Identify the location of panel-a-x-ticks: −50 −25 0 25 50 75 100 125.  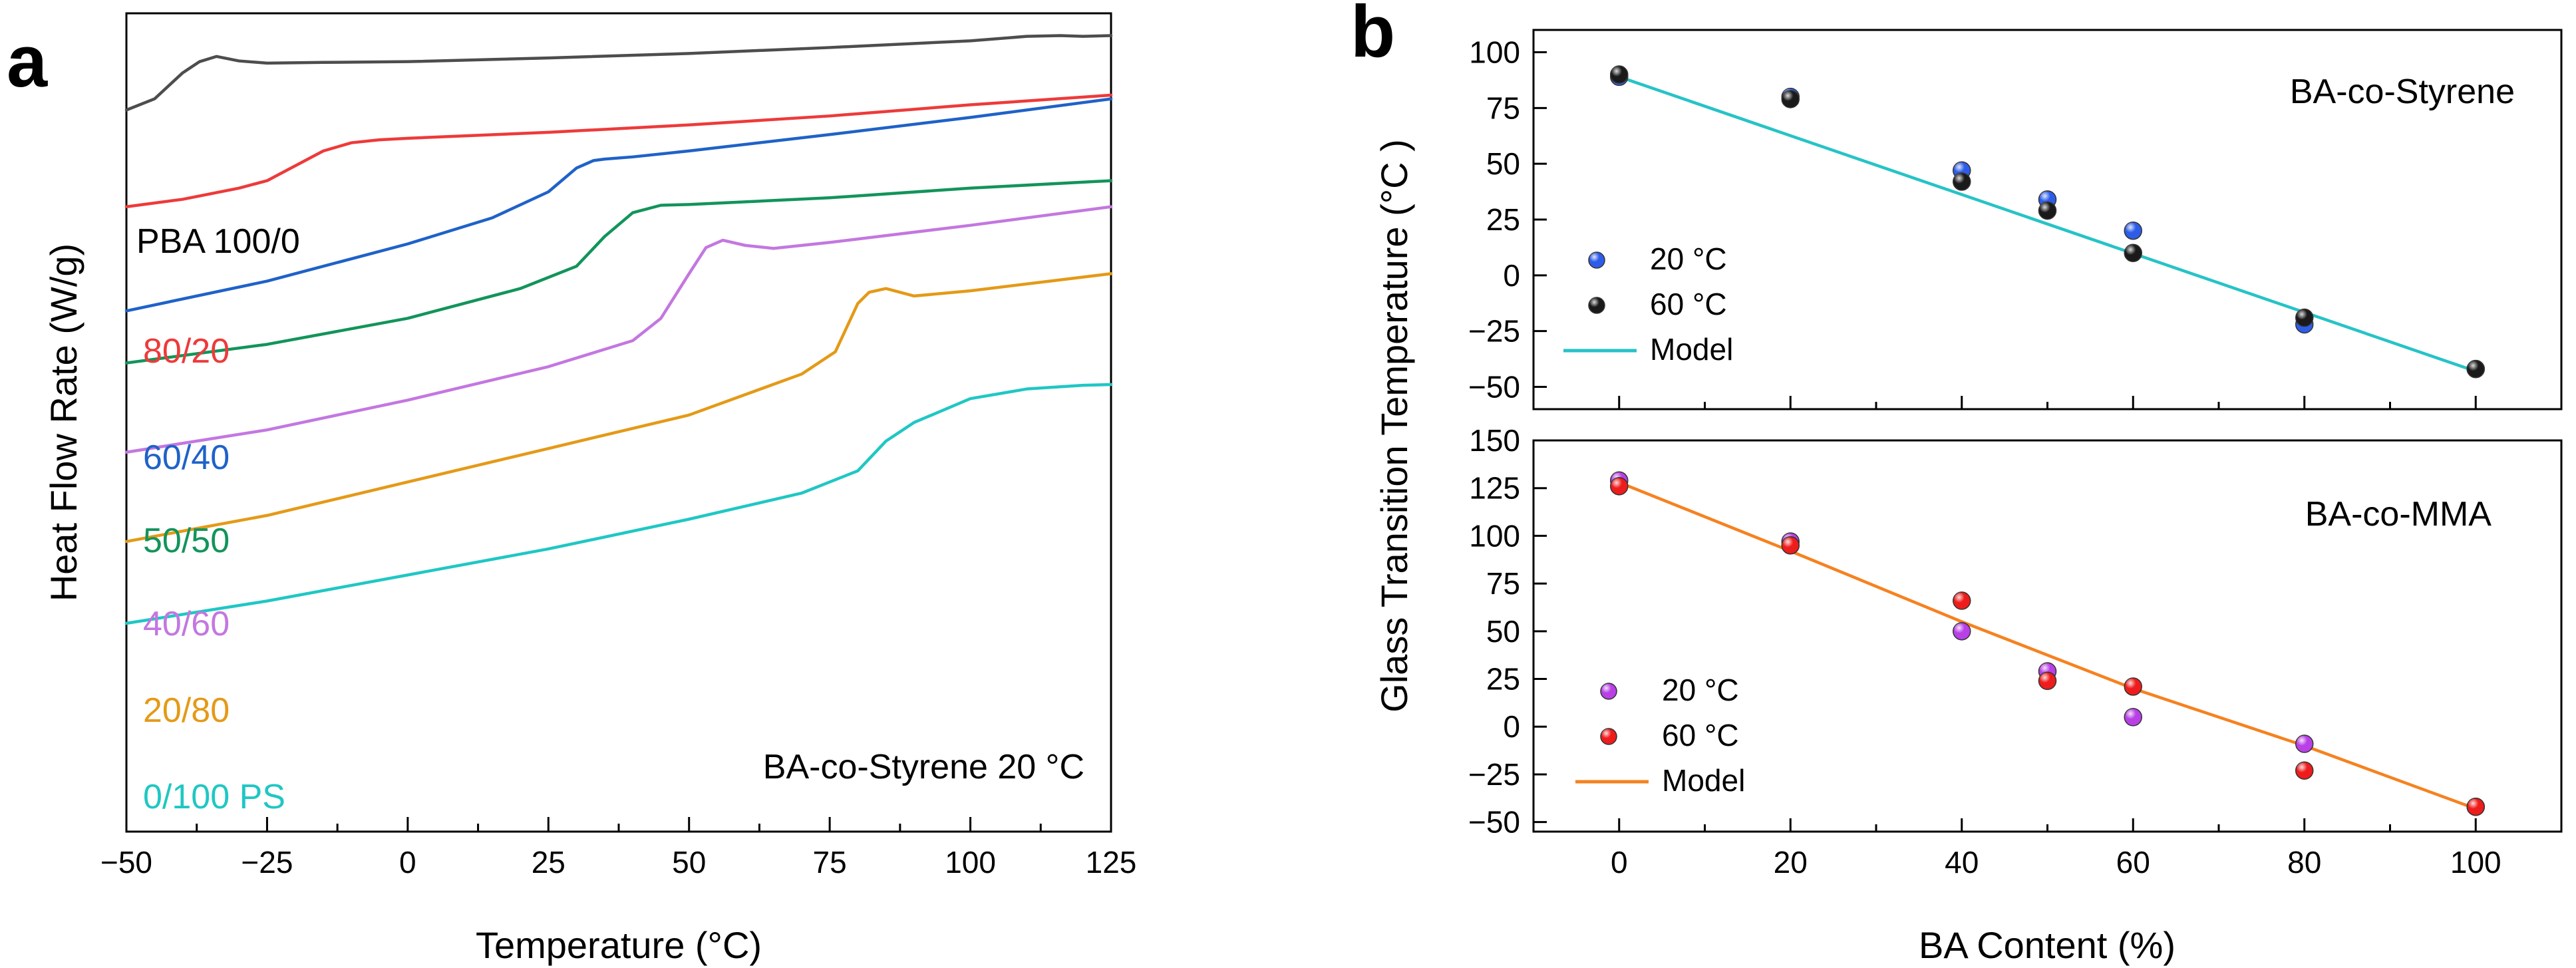
(618, 848).